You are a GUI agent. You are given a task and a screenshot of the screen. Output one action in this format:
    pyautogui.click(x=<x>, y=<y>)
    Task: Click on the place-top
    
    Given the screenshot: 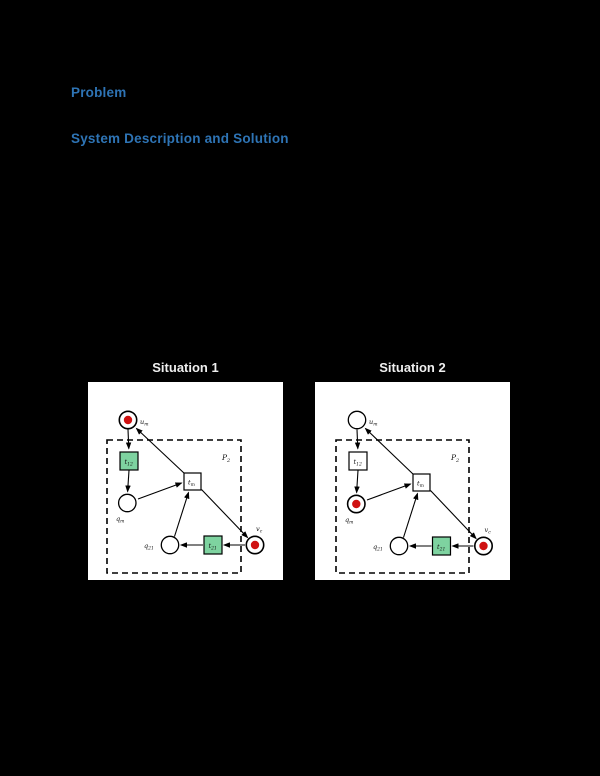 What is the action you would take?
    pyautogui.click(x=357, y=420)
    